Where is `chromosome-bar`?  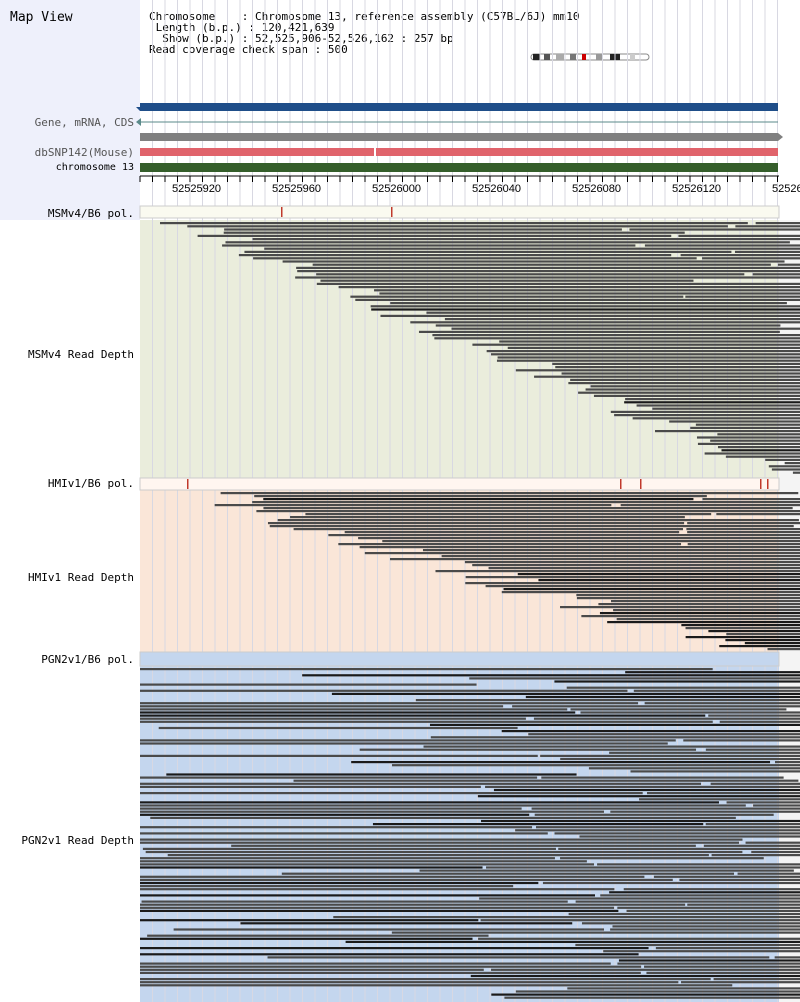
chromosome-bar is located at coordinates (459, 167).